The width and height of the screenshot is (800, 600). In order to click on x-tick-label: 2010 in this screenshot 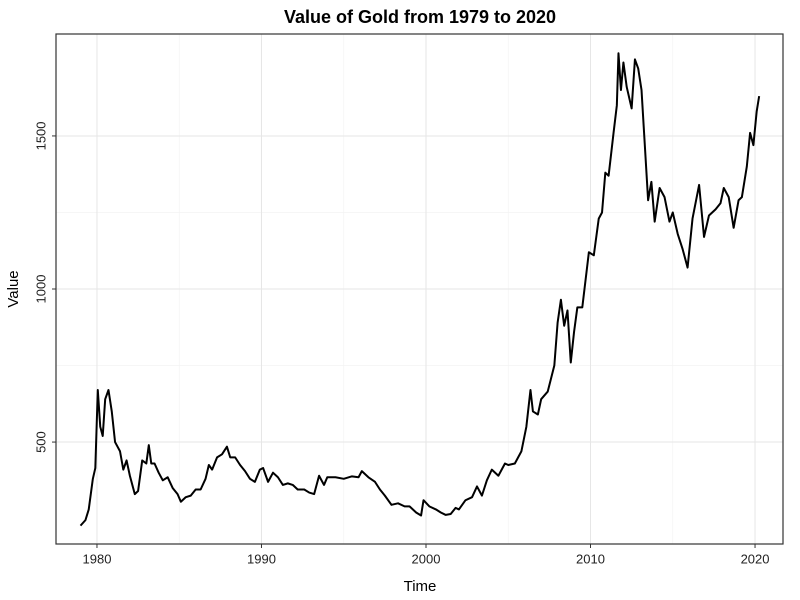, I will do `click(590, 558)`.